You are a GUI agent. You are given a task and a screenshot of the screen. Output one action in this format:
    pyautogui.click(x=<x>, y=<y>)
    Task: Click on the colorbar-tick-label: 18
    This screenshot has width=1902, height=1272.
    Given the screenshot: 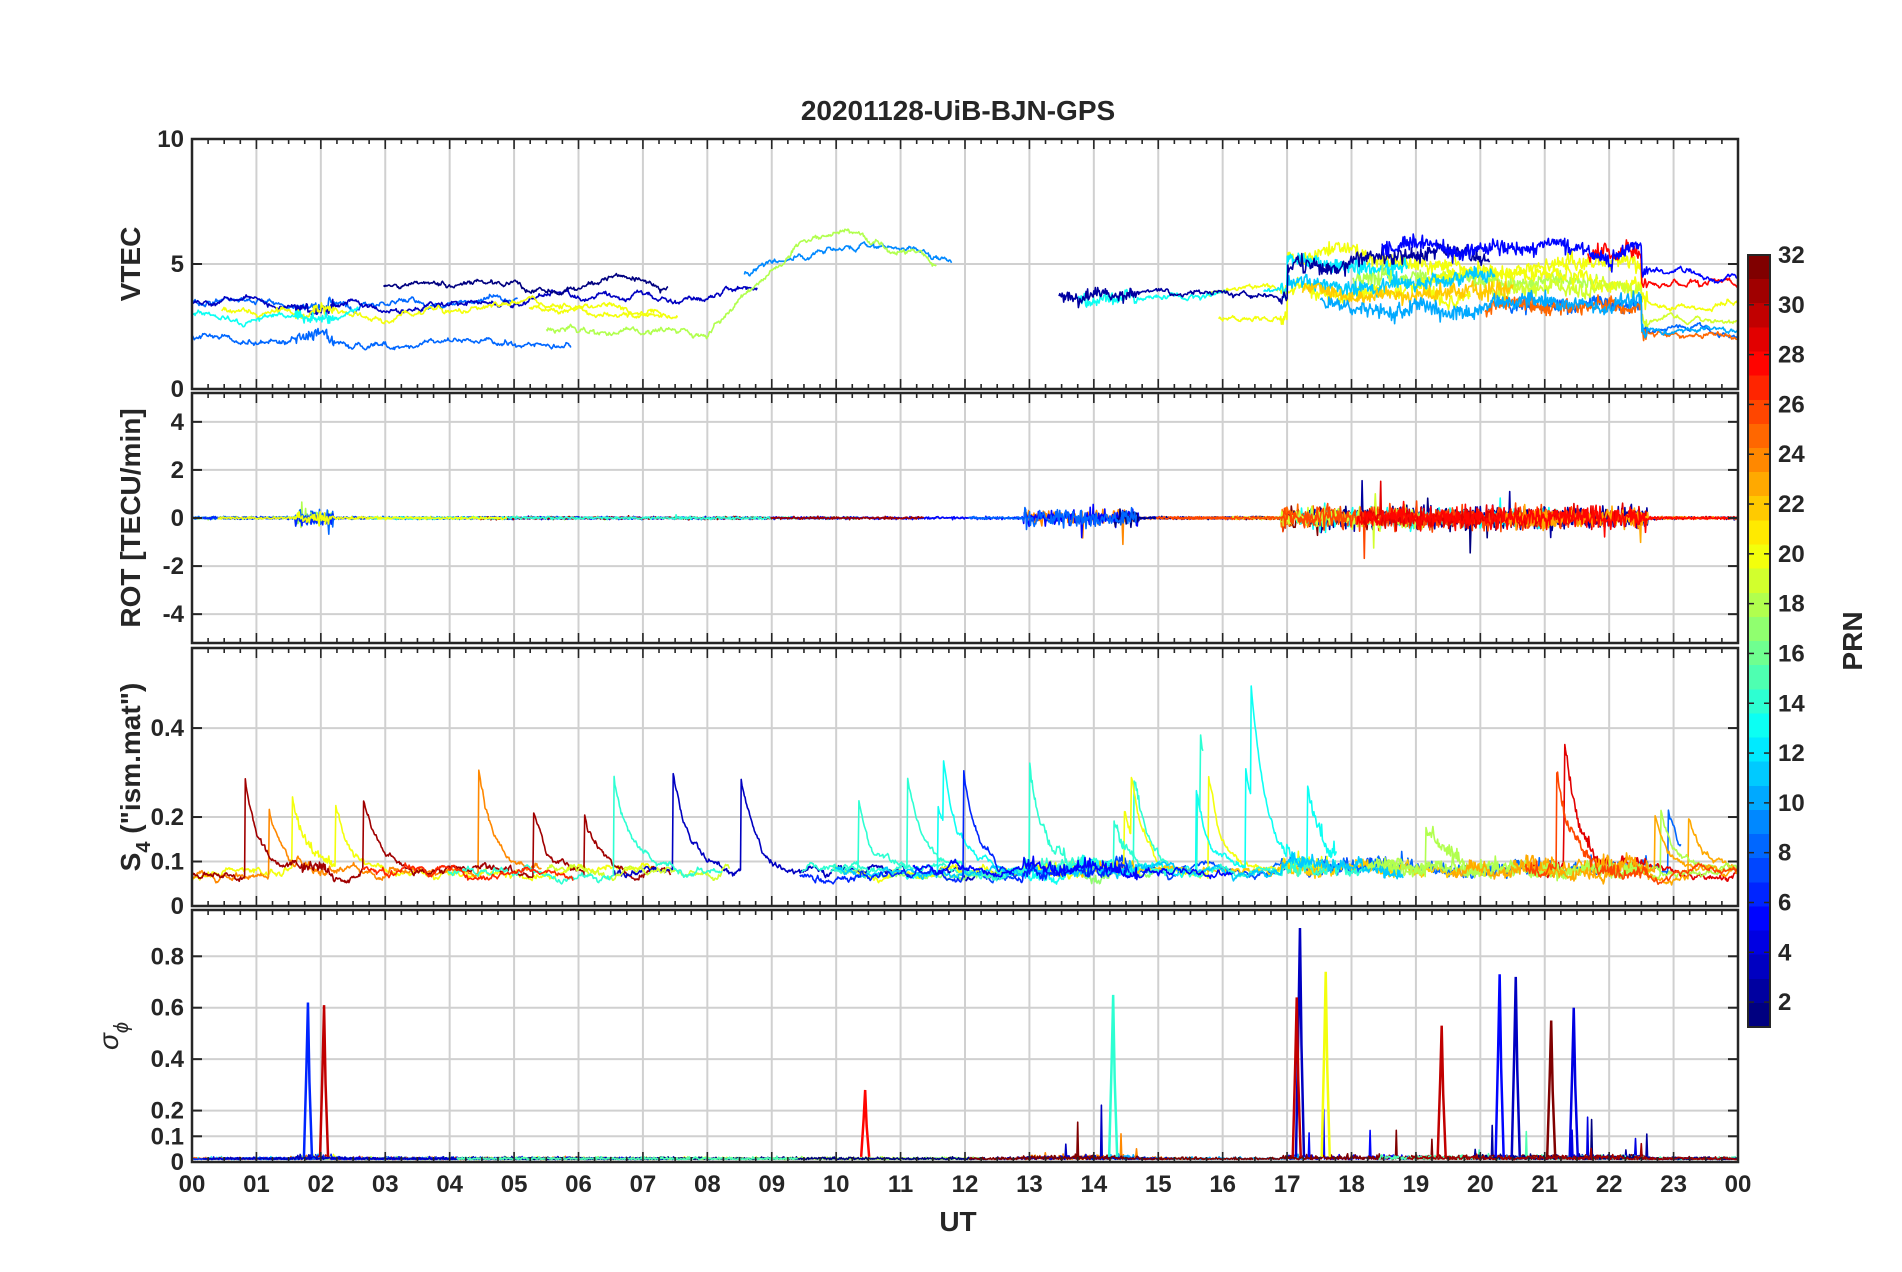 What is the action you would take?
    pyautogui.click(x=1791, y=604)
    